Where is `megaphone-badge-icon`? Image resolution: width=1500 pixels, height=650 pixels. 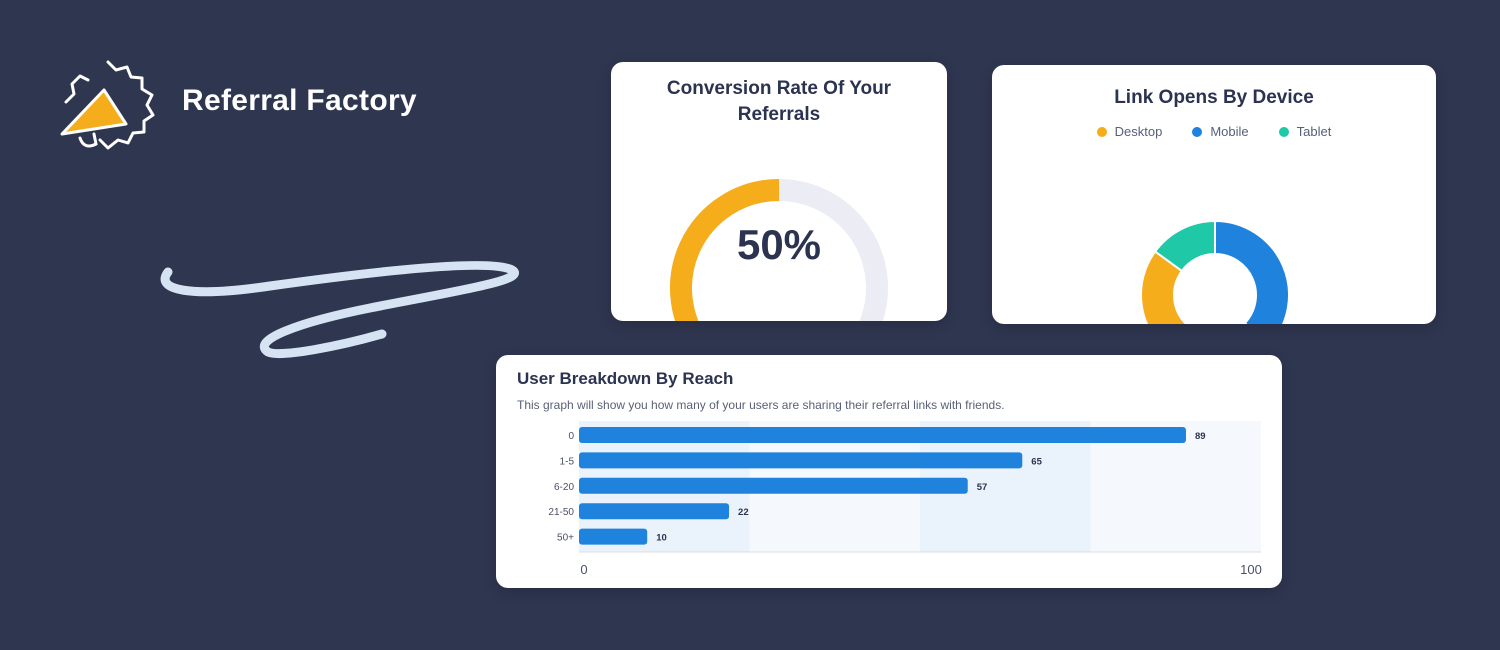 megaphone-badge-icon is located at coordinates (107, 105).